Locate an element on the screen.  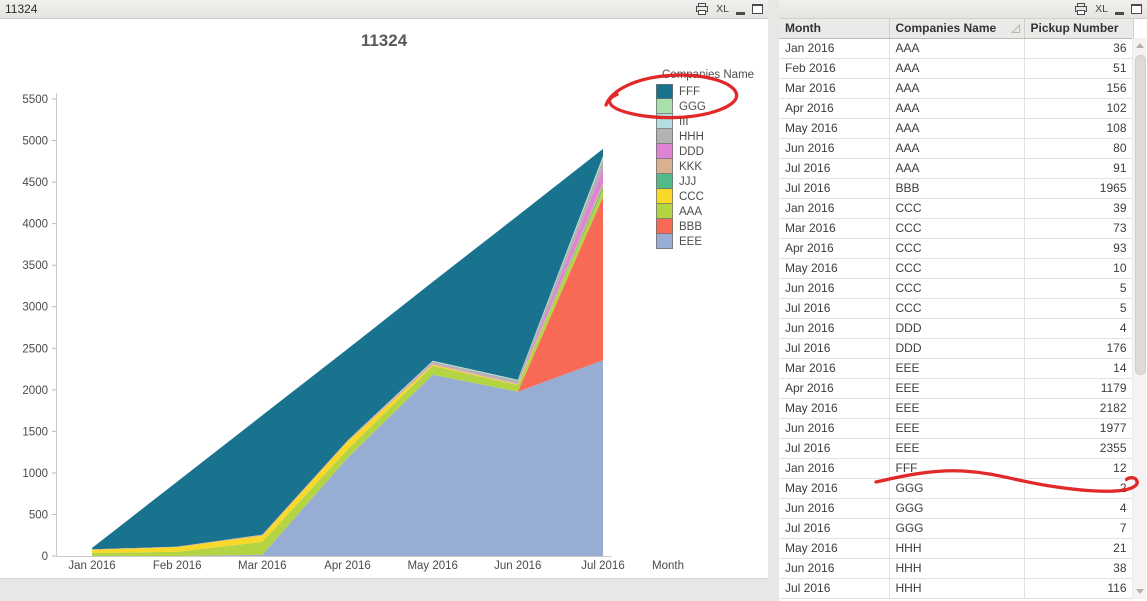
chart-caption-bar: 11324 XL is located at coordinates (384, 9).